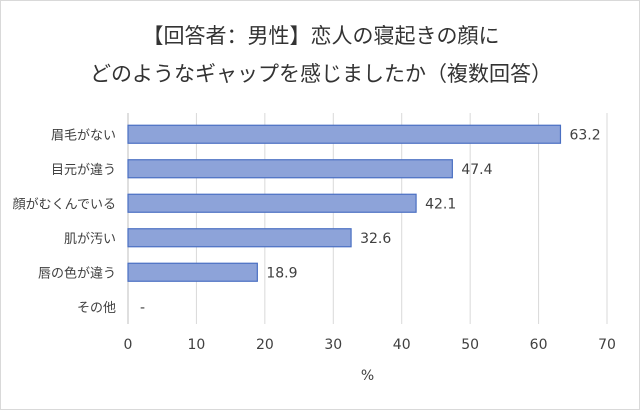 The width and height of the screenshot is (640, 410). Describe the element at coordinates (64, 204) in the screenshot. I see `category-label: 顔がむくんでいる` at that location.